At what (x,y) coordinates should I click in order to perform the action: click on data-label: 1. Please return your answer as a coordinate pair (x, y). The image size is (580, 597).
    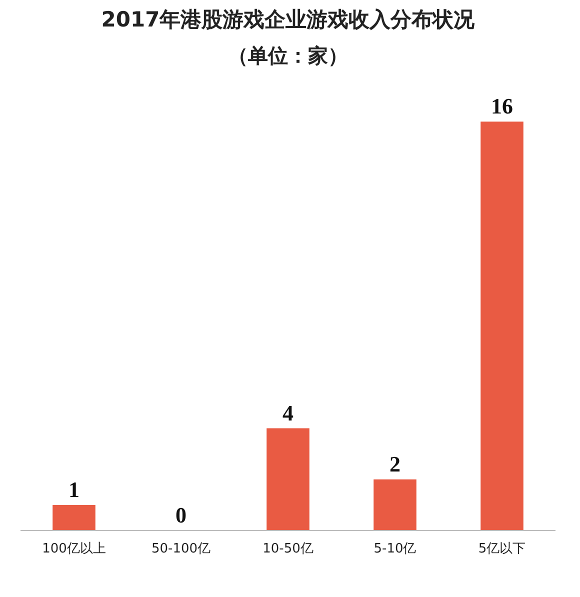
    Looking at the image, I should click on (74, 489).